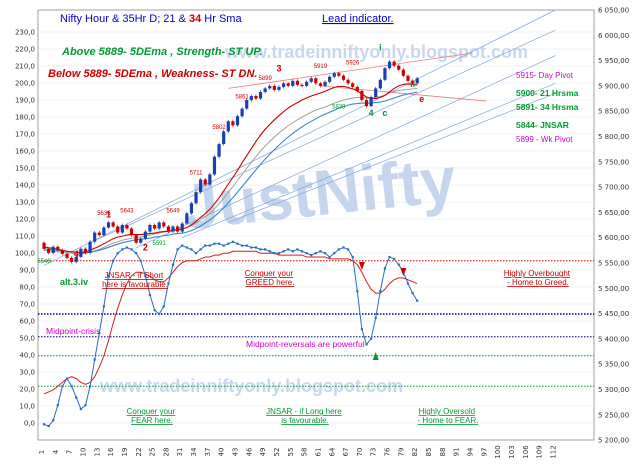 The image size is (640, 464). What do you see at coordinates (371, 113) in the screenshot?
I see `wave-label: 4` at bounding box center [371, 113].